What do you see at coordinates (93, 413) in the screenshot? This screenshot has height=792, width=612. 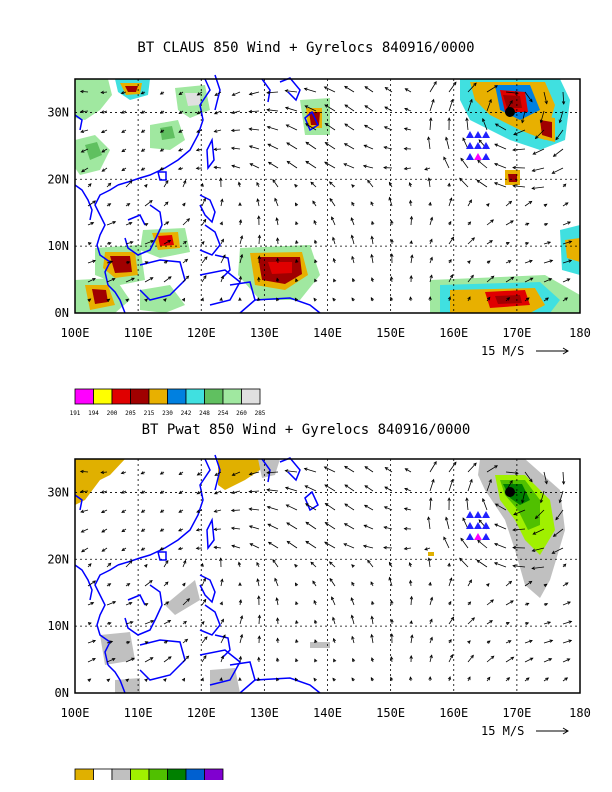 I see `colorbar-label: 194` at bounding box center [93, 413].